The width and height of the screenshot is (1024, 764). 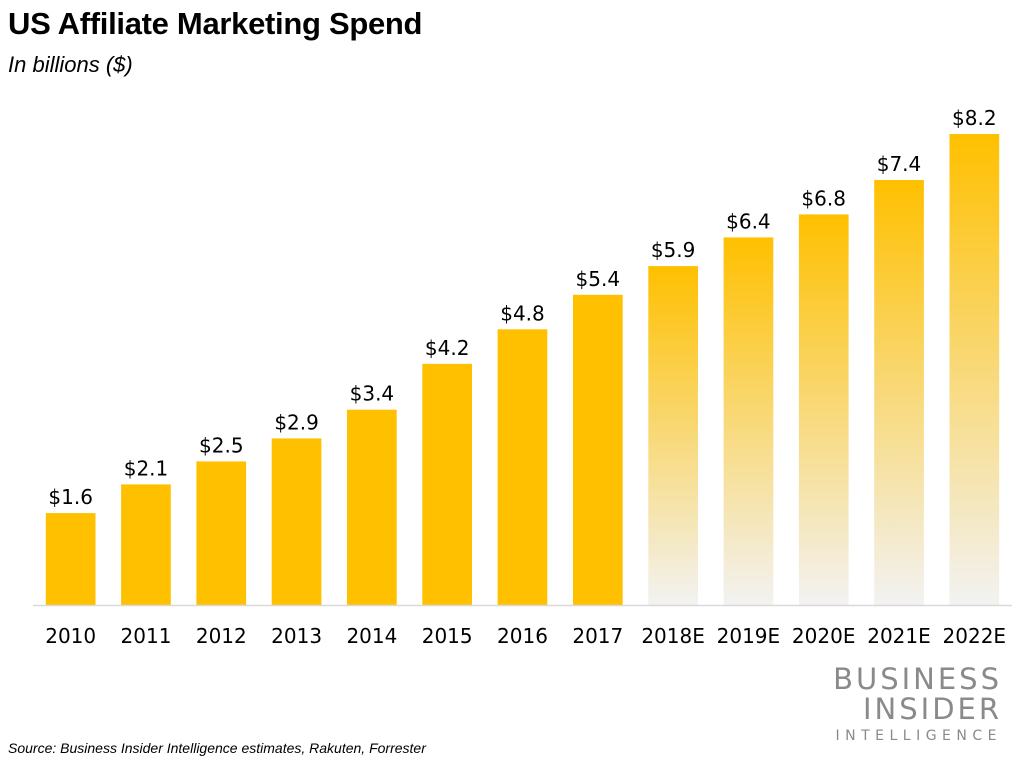 I want to click on x-tick-label-2015: 2015, so click(x=447, y=636).